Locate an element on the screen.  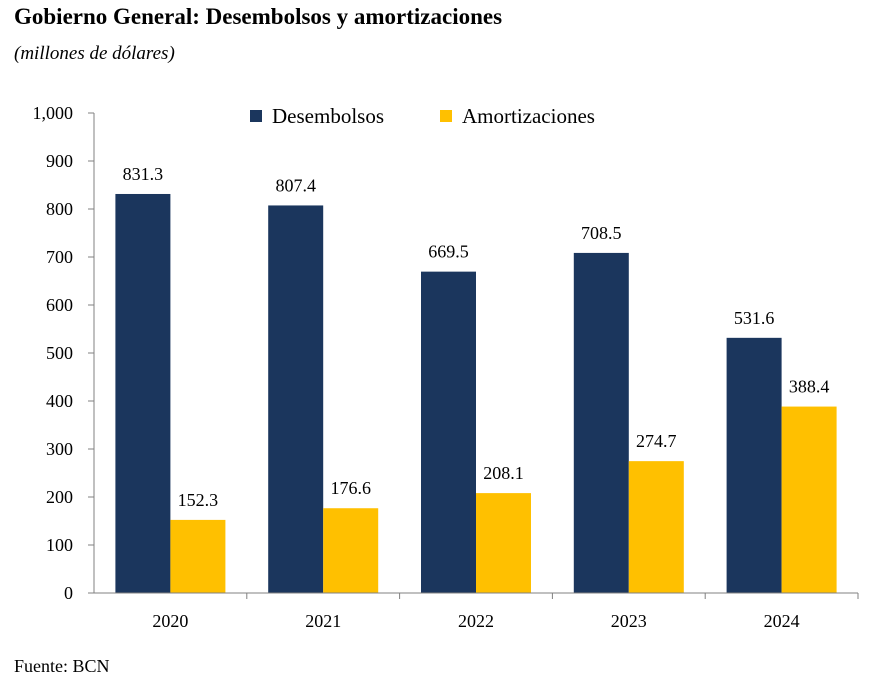
y-tick-label-800: 800 is located at coordinates (59, 209).